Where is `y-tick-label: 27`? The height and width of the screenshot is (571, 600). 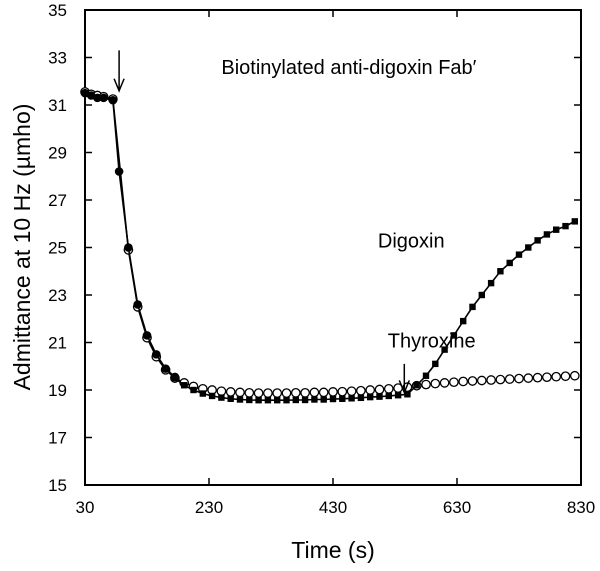
y-tick-label: 27 is located at coordinates (57, 200).